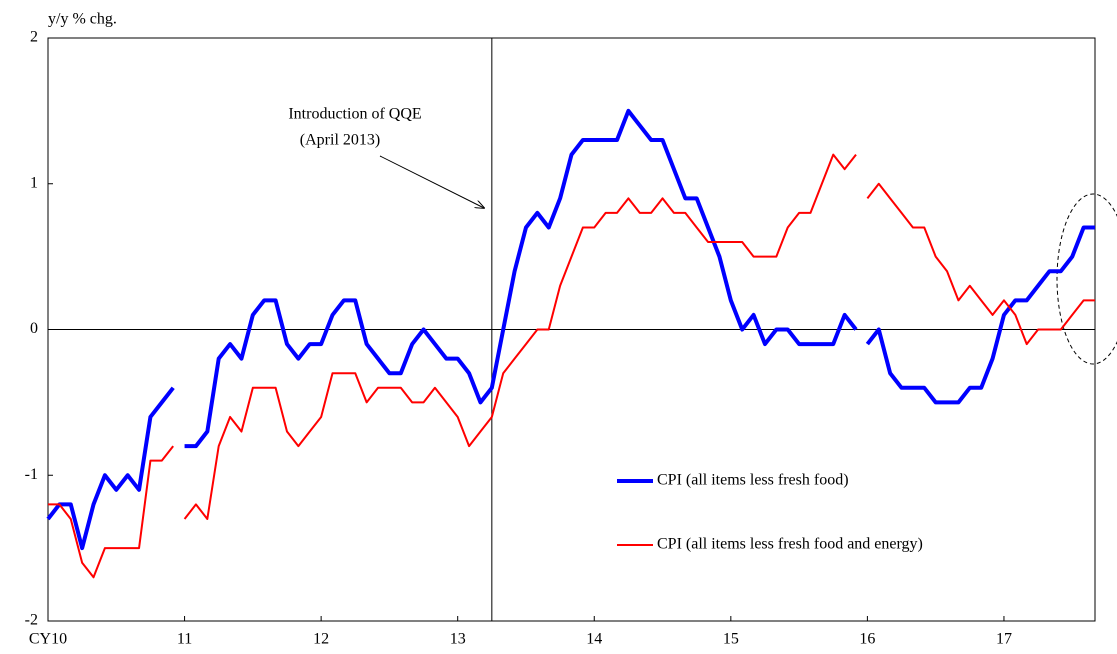 This screenshot has height=654, width=1117. Describe the element at coordinates (753, 480) in the screenshot. I see `legend-label: CPI (all items less fresh food)` at that location.